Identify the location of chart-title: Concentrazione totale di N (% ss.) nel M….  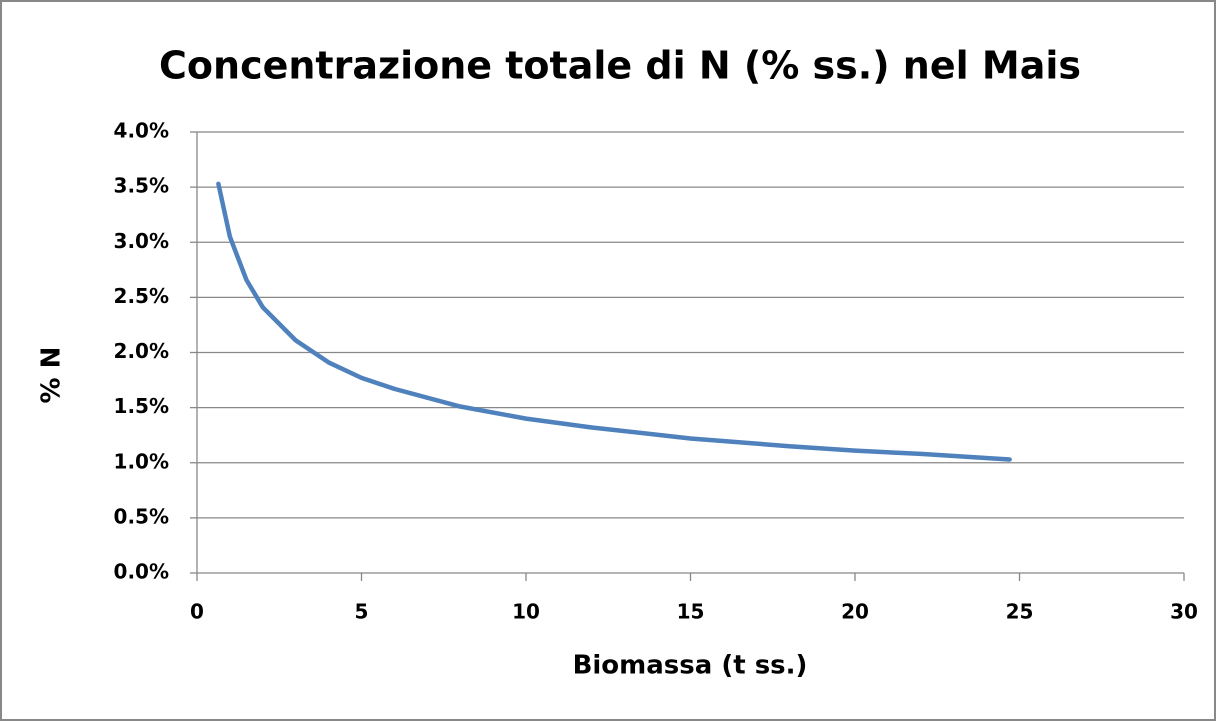
(620, 66).